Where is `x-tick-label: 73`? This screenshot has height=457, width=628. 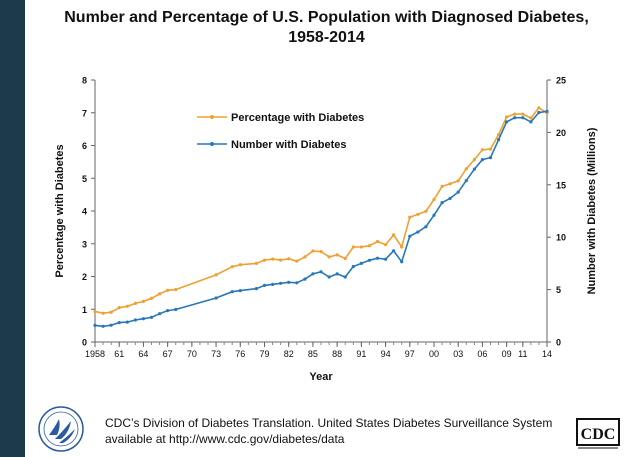
x-tick-label: 73 is located at coordinates (216, 354).